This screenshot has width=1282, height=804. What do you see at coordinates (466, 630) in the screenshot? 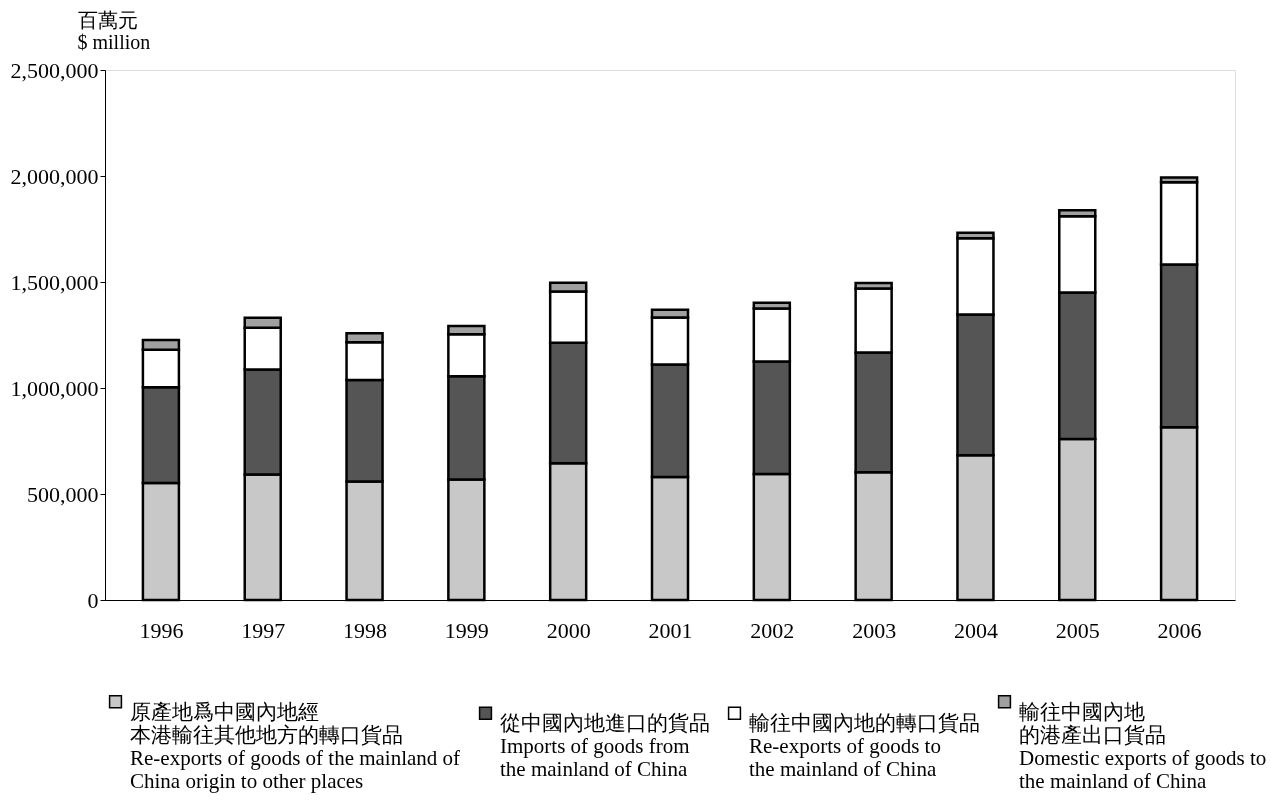
I see `x-tick-label: 1999` at bounding box center [466, 630].